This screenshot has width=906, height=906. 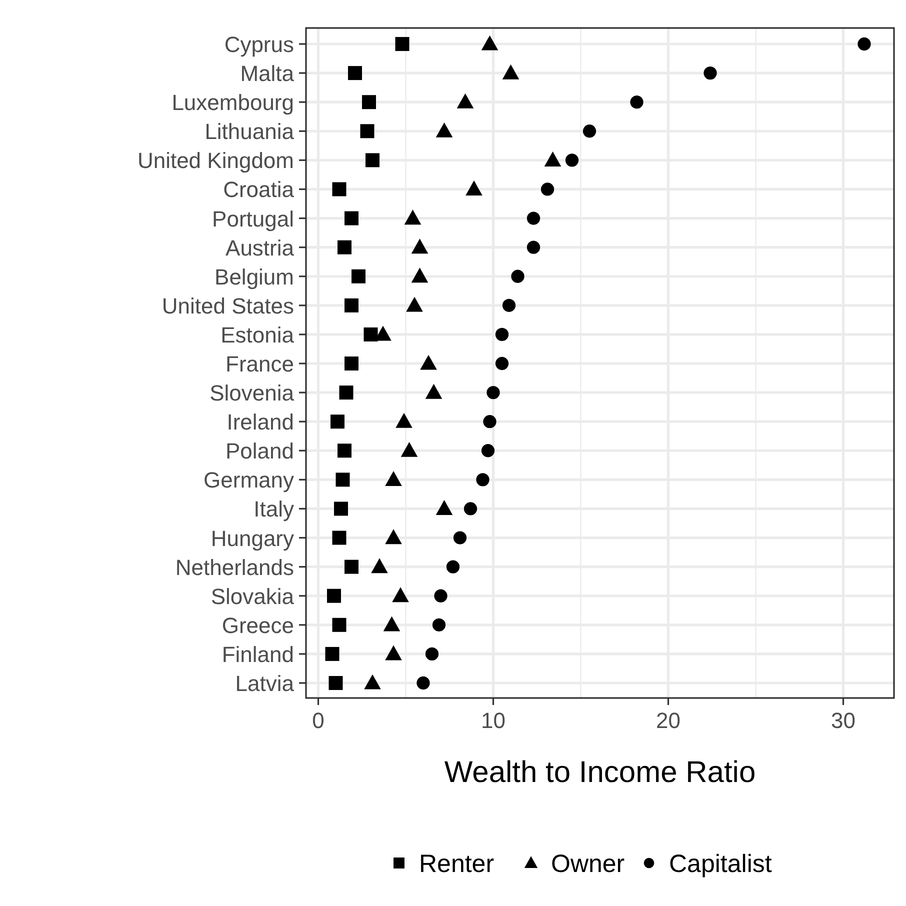 What do you see at coordinates (588, 864) in the screenshot?
I see `legend-label: Owner` at bounding box center [588, 864].